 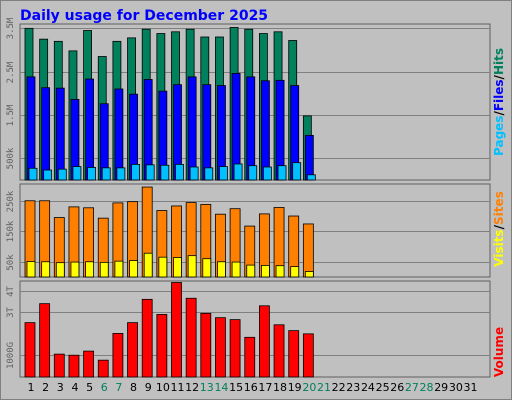 What do you see at coordinates (11, 158) in the screenshot?
I see `y-tick-label: 500k` at bounding box center [11, 158].